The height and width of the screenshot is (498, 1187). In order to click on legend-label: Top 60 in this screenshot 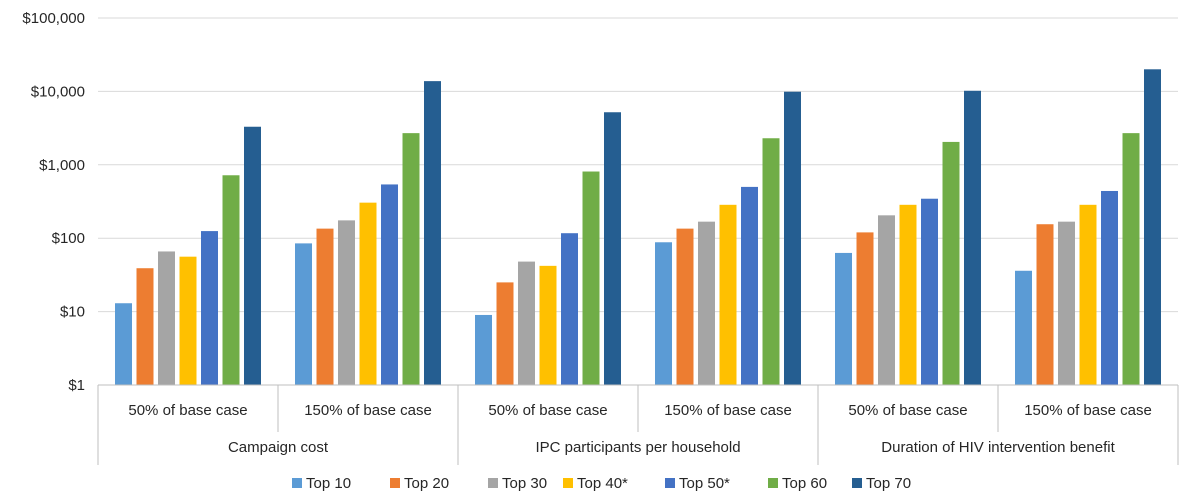, I will do `click(804, 483)`.